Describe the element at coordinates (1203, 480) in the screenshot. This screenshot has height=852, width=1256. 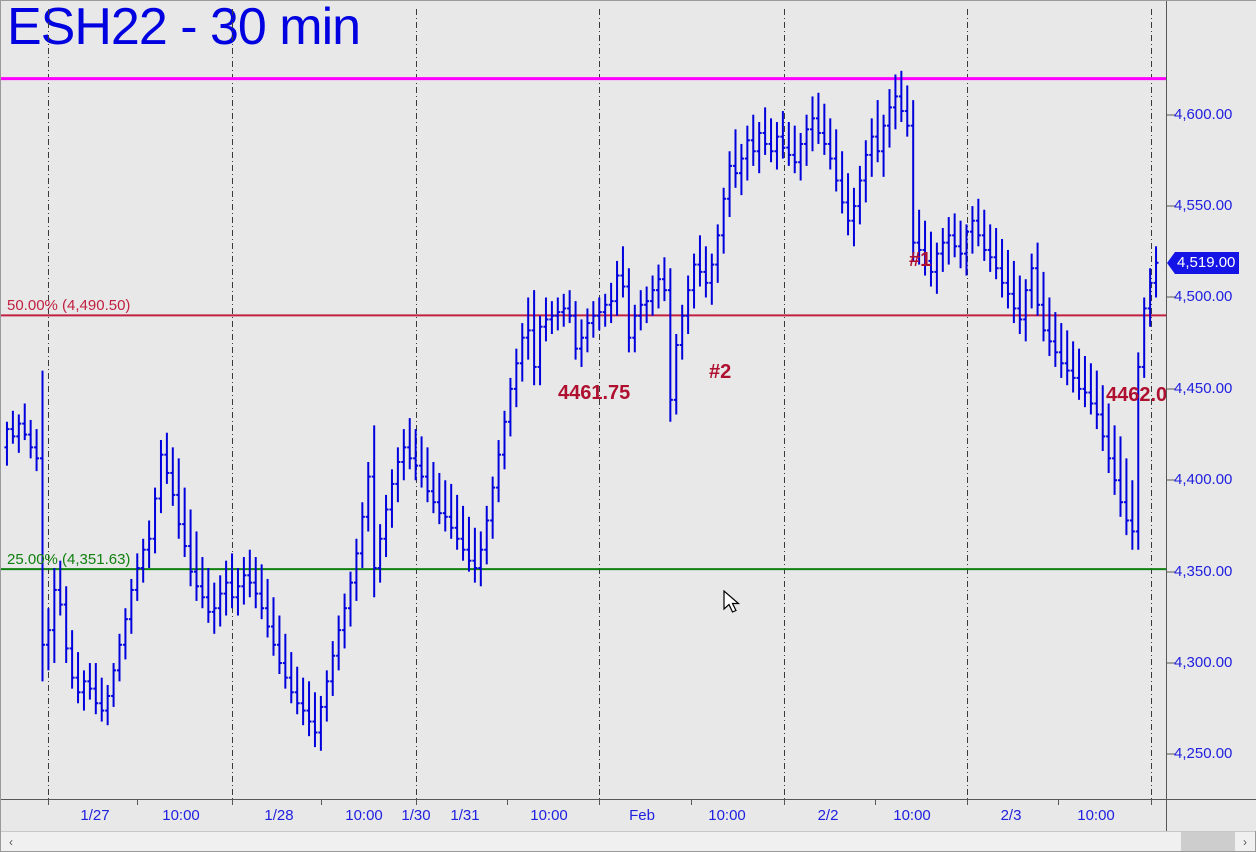
I see `price-tick-text: 4,400.00` at that location.